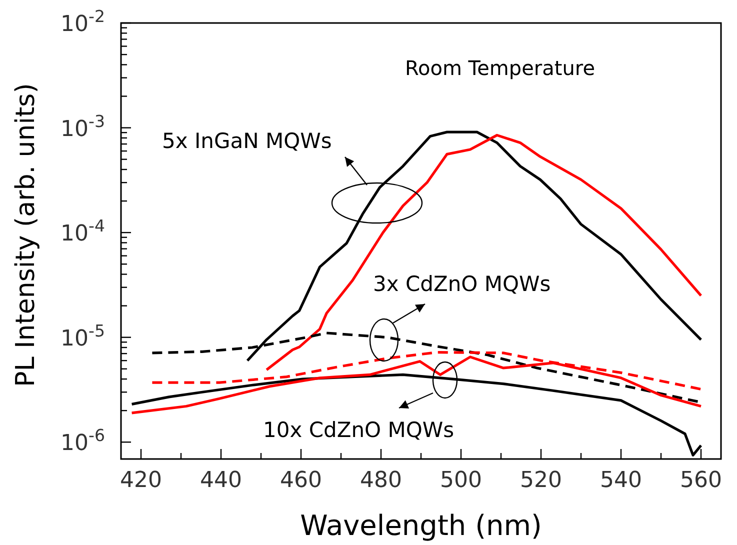 The image size is (737, 545). I want to click on y-axis-title: PL Intensity (arb. units), so click(26, 235).